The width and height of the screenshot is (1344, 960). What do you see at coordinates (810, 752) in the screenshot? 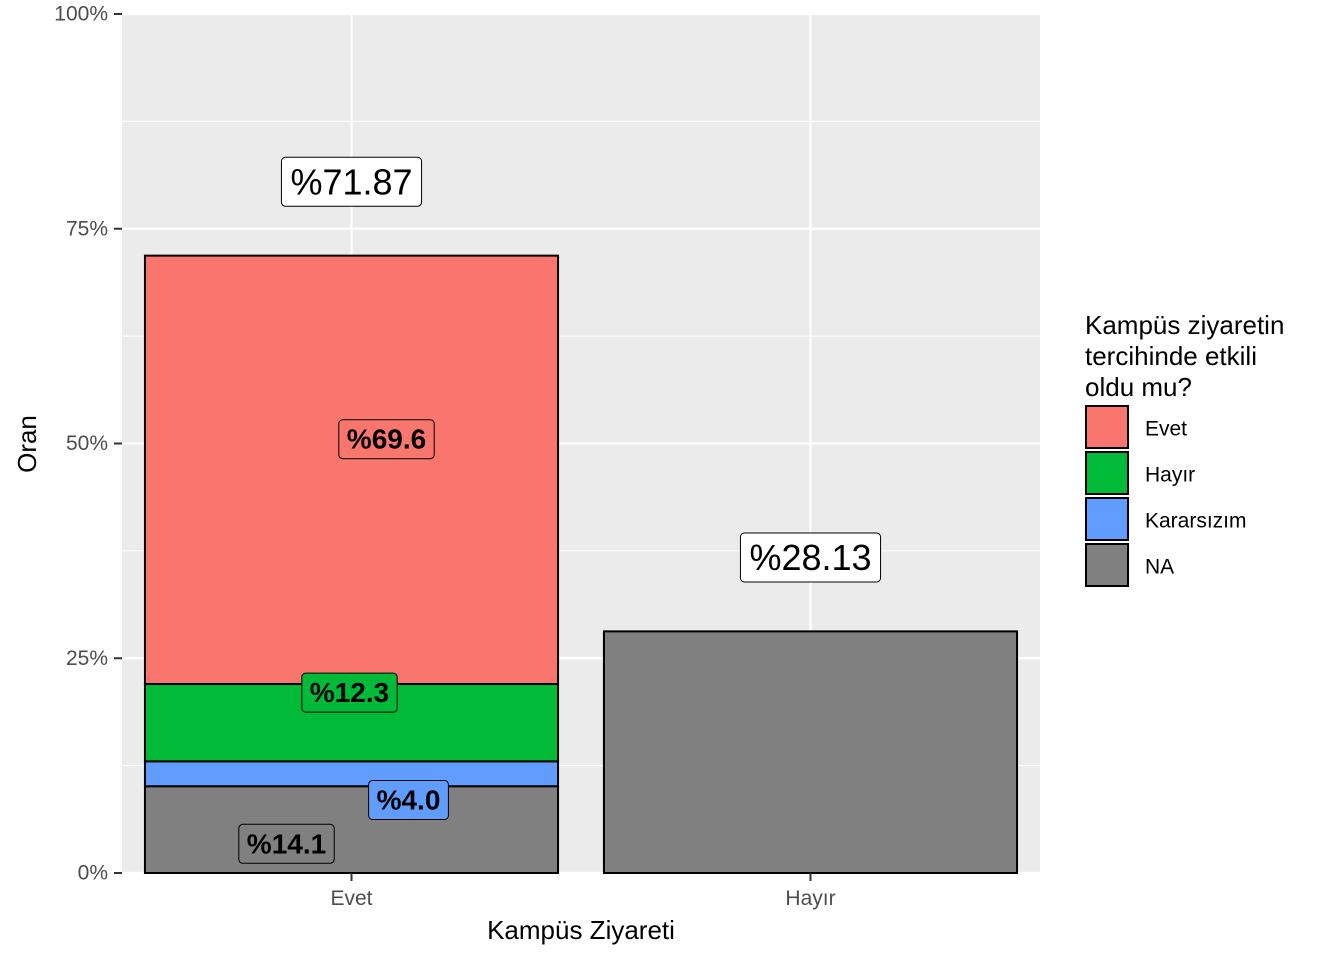
I see `bar-segment-hayır-na` at bounding box center [810, 752].